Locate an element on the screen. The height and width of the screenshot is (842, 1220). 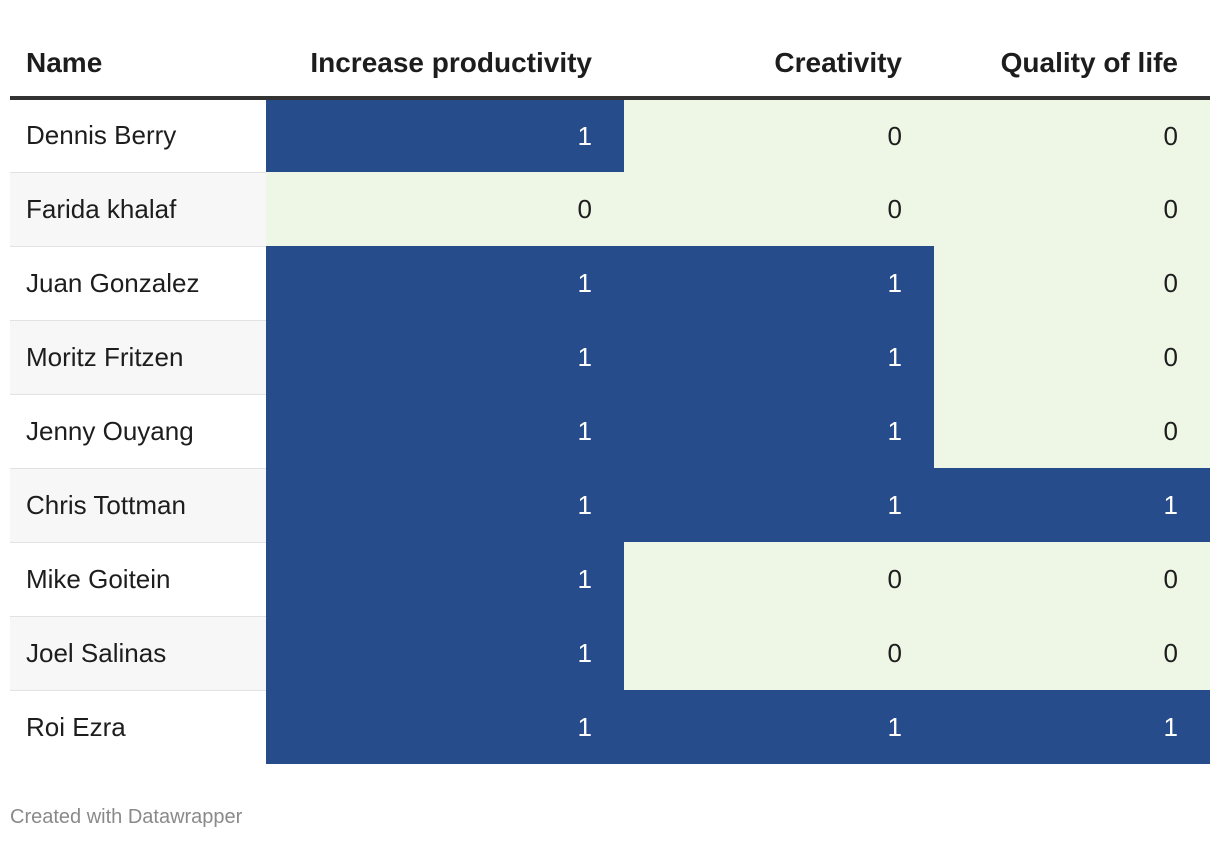
name-cell: Mike Goitein is located at coordinates (138, 579).